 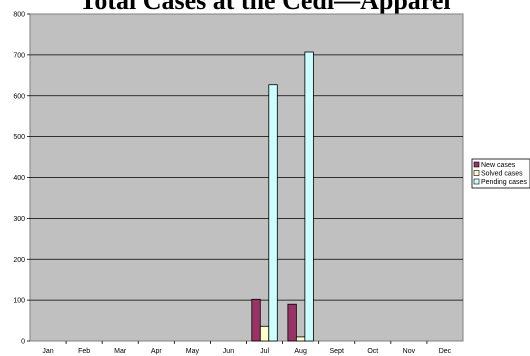 What do you see at coordinates (264, 351) in the screenshot?
I see `x-tick-label: Jul` at bounding box center [264, 351].